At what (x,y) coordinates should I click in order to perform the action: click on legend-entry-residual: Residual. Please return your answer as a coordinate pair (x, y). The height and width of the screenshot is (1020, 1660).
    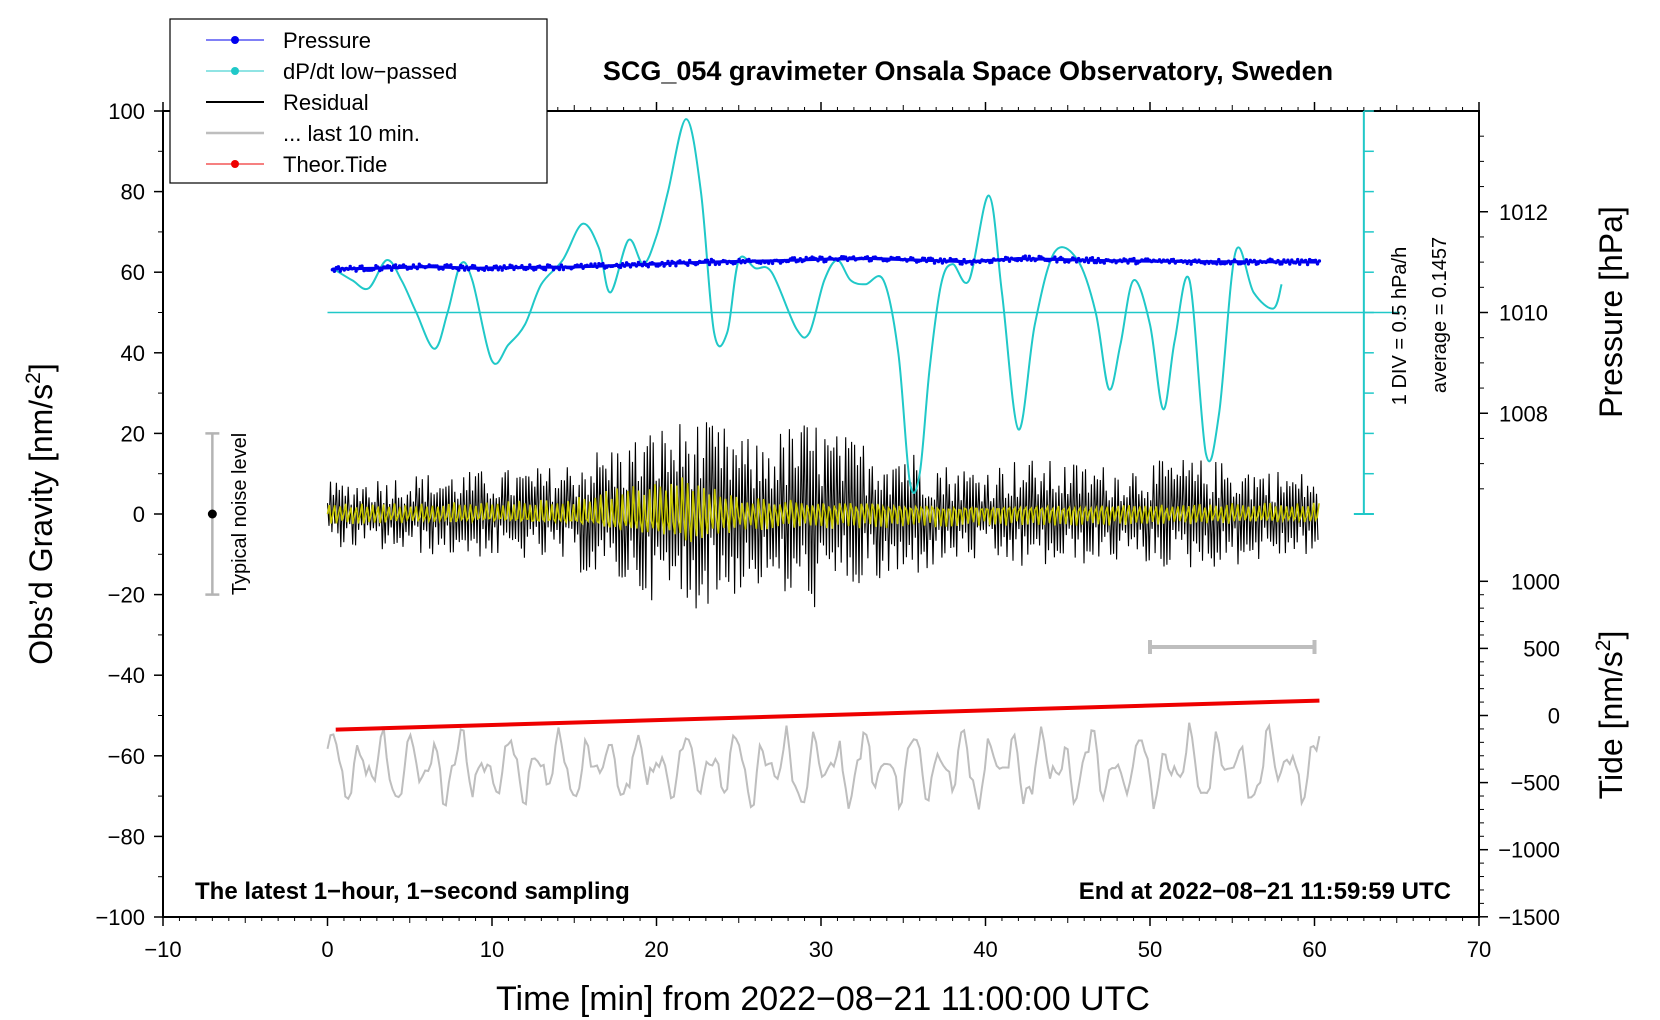
    Looking at the image, I should click on (287, 102).